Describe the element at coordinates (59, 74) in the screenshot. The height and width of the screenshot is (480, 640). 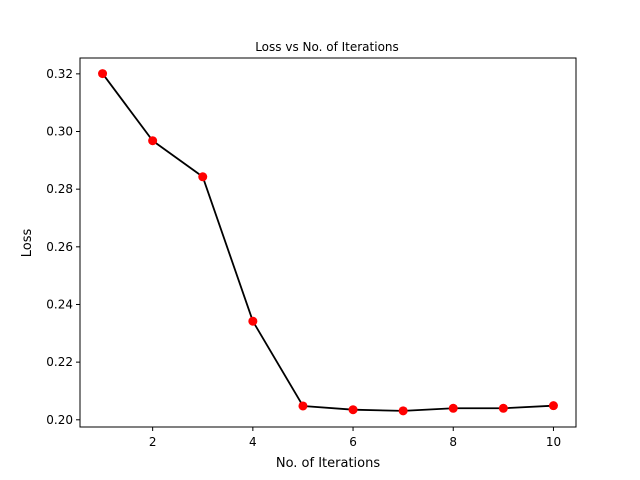
I see `y-tick-label: 0.32` at that location.